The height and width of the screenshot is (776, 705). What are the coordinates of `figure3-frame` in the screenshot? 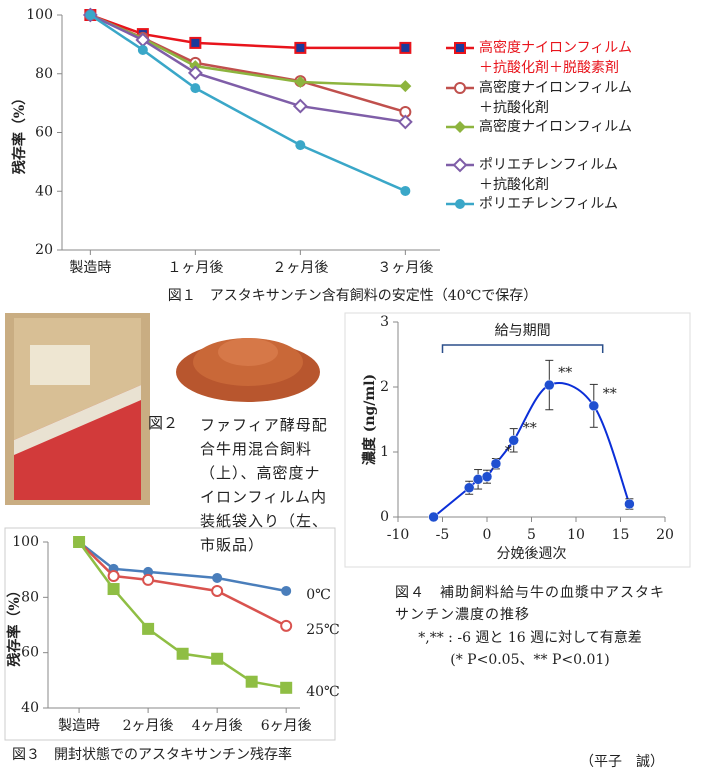 It's located at (170, 634).